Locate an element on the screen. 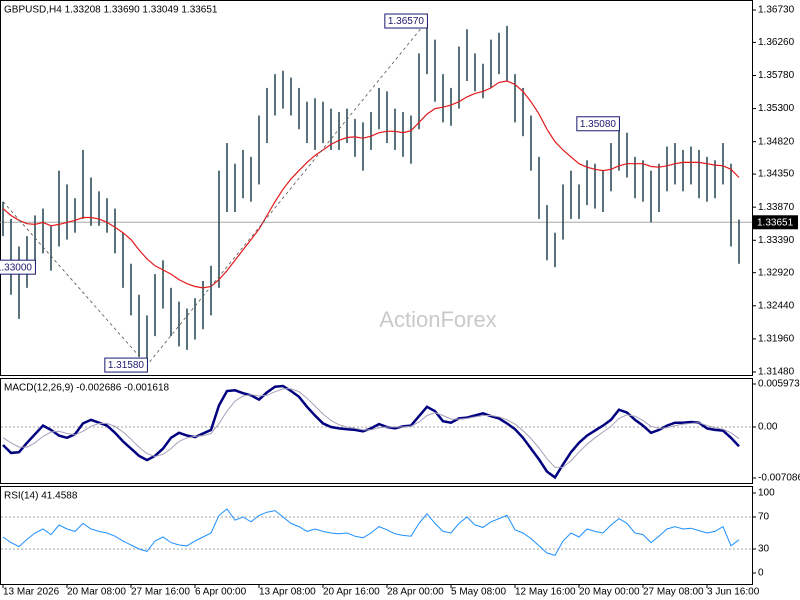  last-price-box is located at coordinates (775, 222).